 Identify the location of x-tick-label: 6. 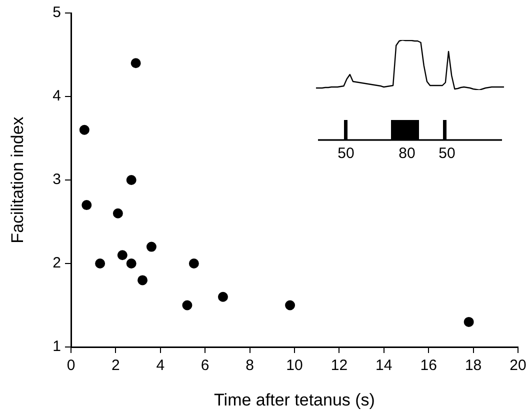
(205, 365).